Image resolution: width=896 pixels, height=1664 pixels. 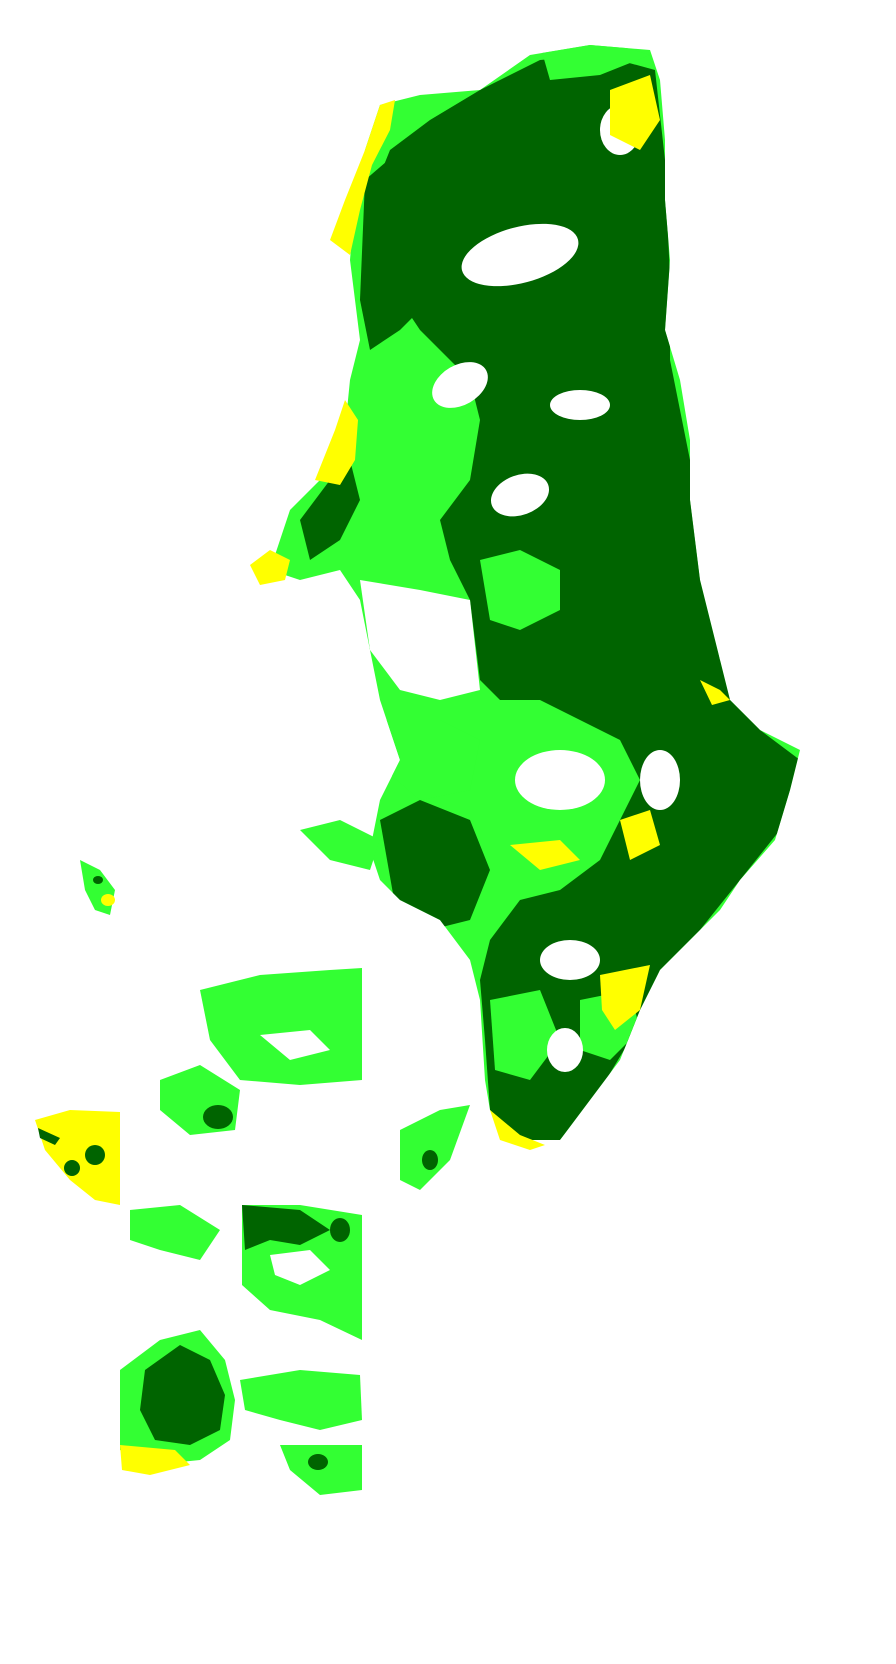 What do you see at coordinates (301, 1400) in the screenshot?
I see `south-coast-light` at bounding box center [301, 1400].